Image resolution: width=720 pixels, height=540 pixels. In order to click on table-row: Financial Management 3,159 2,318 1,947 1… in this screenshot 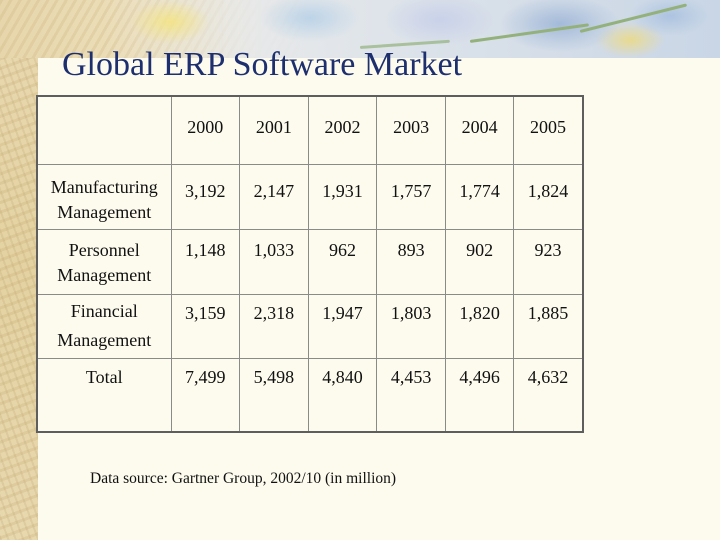, I will do `click(310, 326)`.